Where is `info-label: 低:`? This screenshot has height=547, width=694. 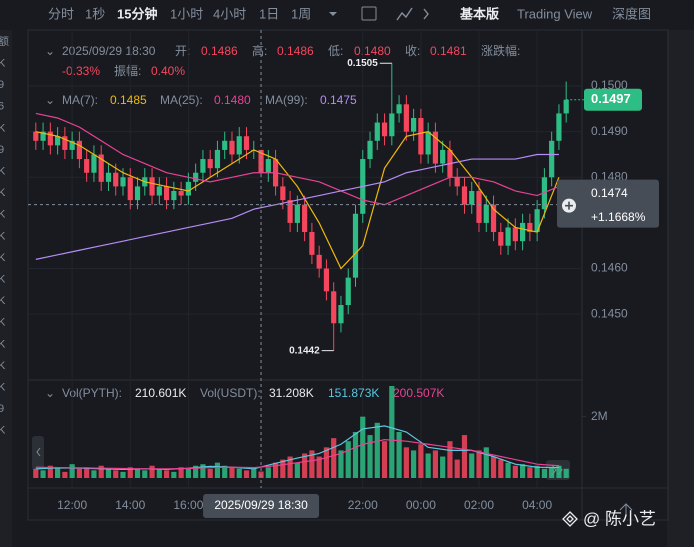
info-label: 低: is located at coordinates (335, 51).